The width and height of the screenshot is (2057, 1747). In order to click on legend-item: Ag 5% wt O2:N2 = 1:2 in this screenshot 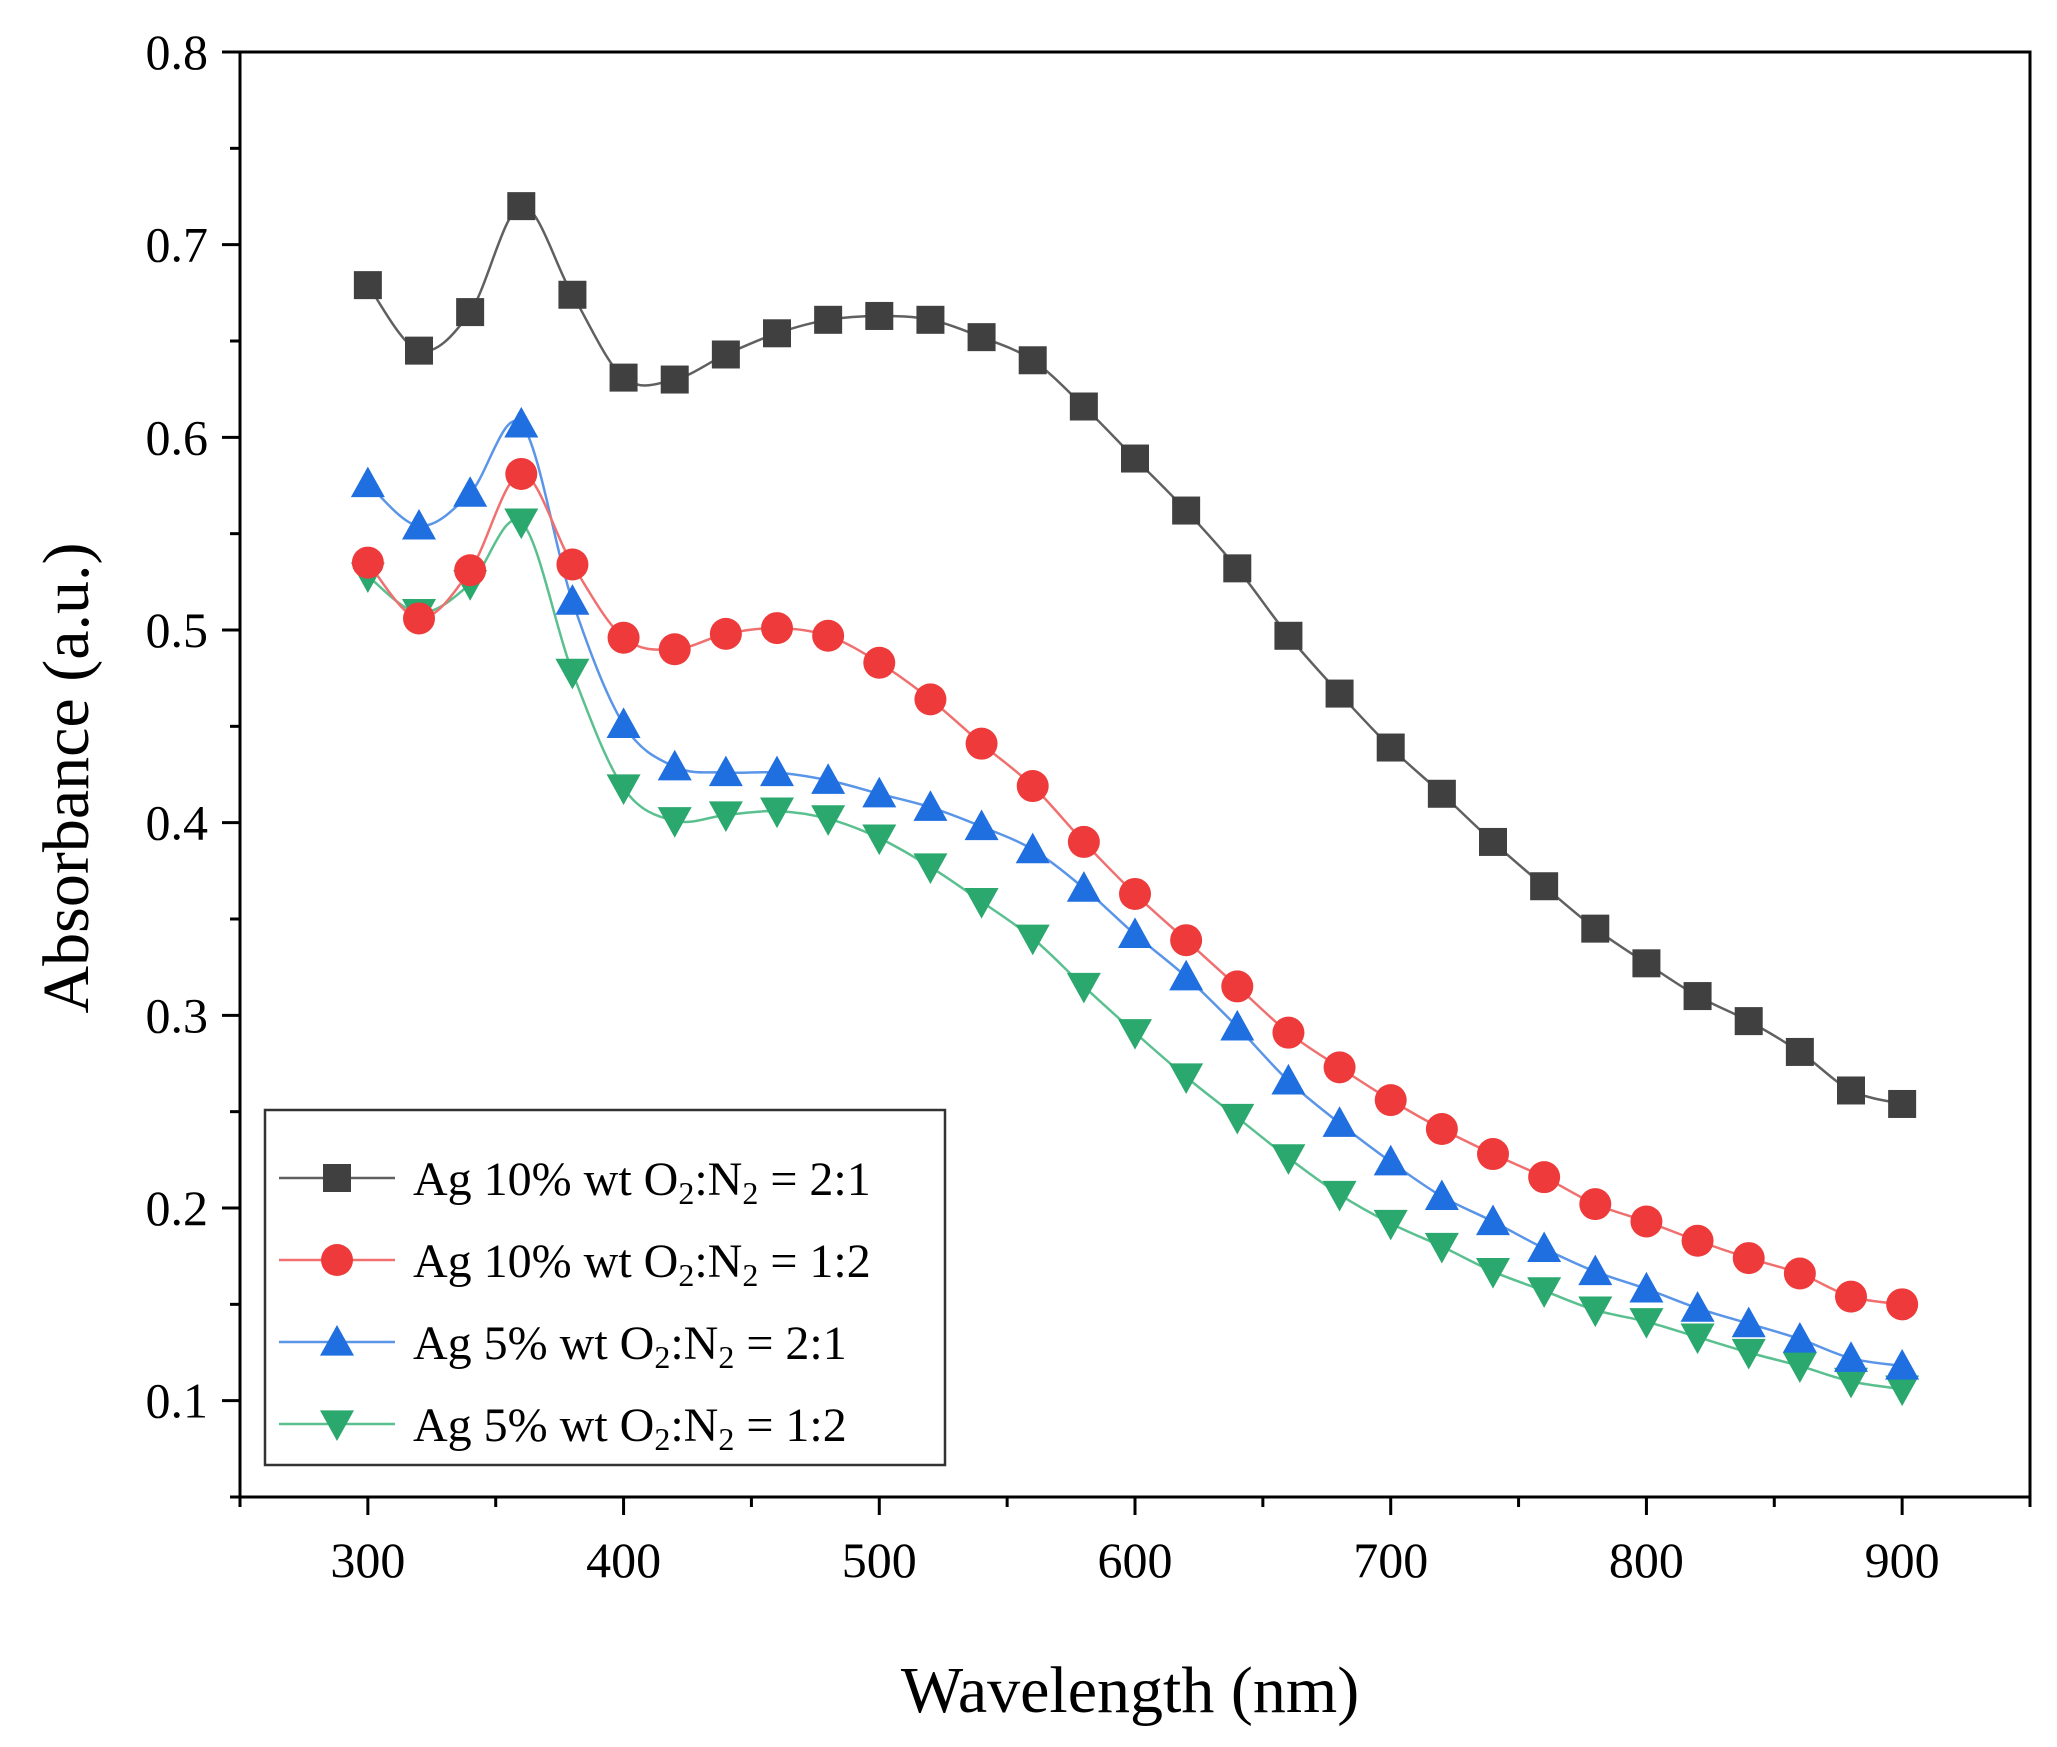, I will do `click(563, 1428)`.